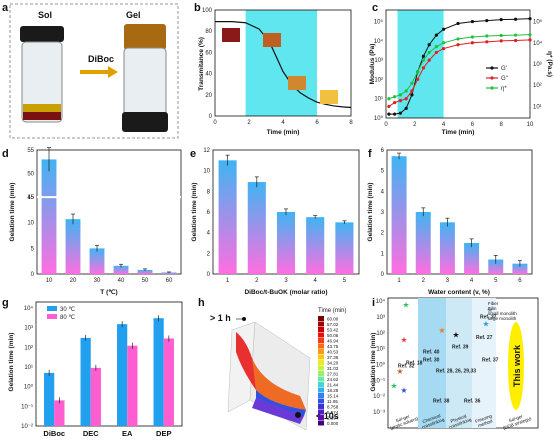 The height and width of the screenshot is (448, 554). I want to click on d-y-tick: 10, so click(30, 224).